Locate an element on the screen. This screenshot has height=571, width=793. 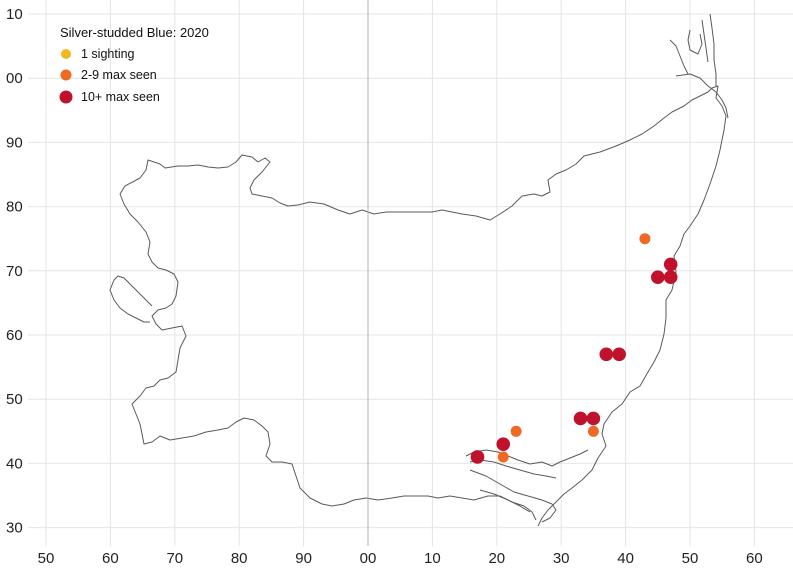
sighting-points is located at coordinates (574, 348).